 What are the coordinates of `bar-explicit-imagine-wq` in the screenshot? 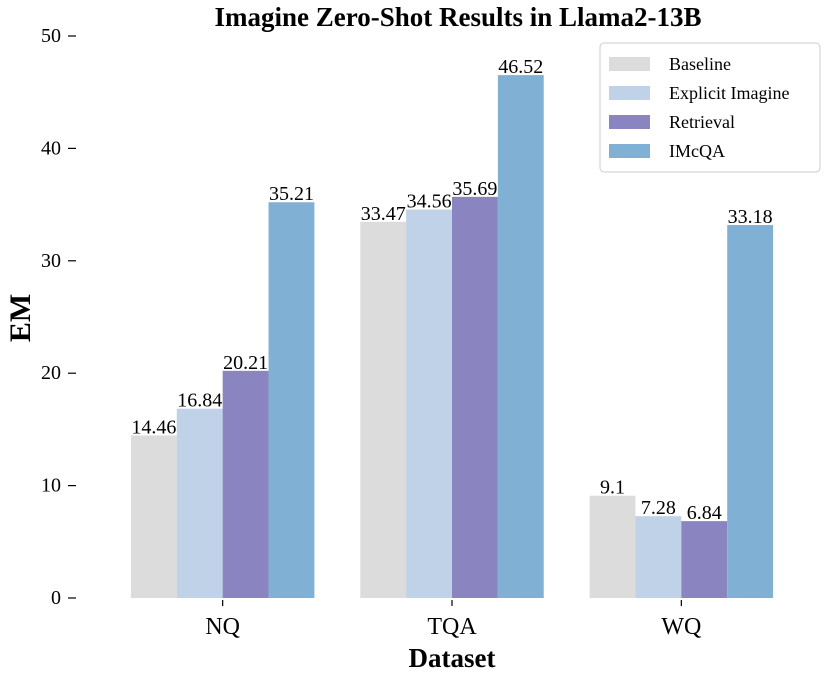 It's located at (658, 557).